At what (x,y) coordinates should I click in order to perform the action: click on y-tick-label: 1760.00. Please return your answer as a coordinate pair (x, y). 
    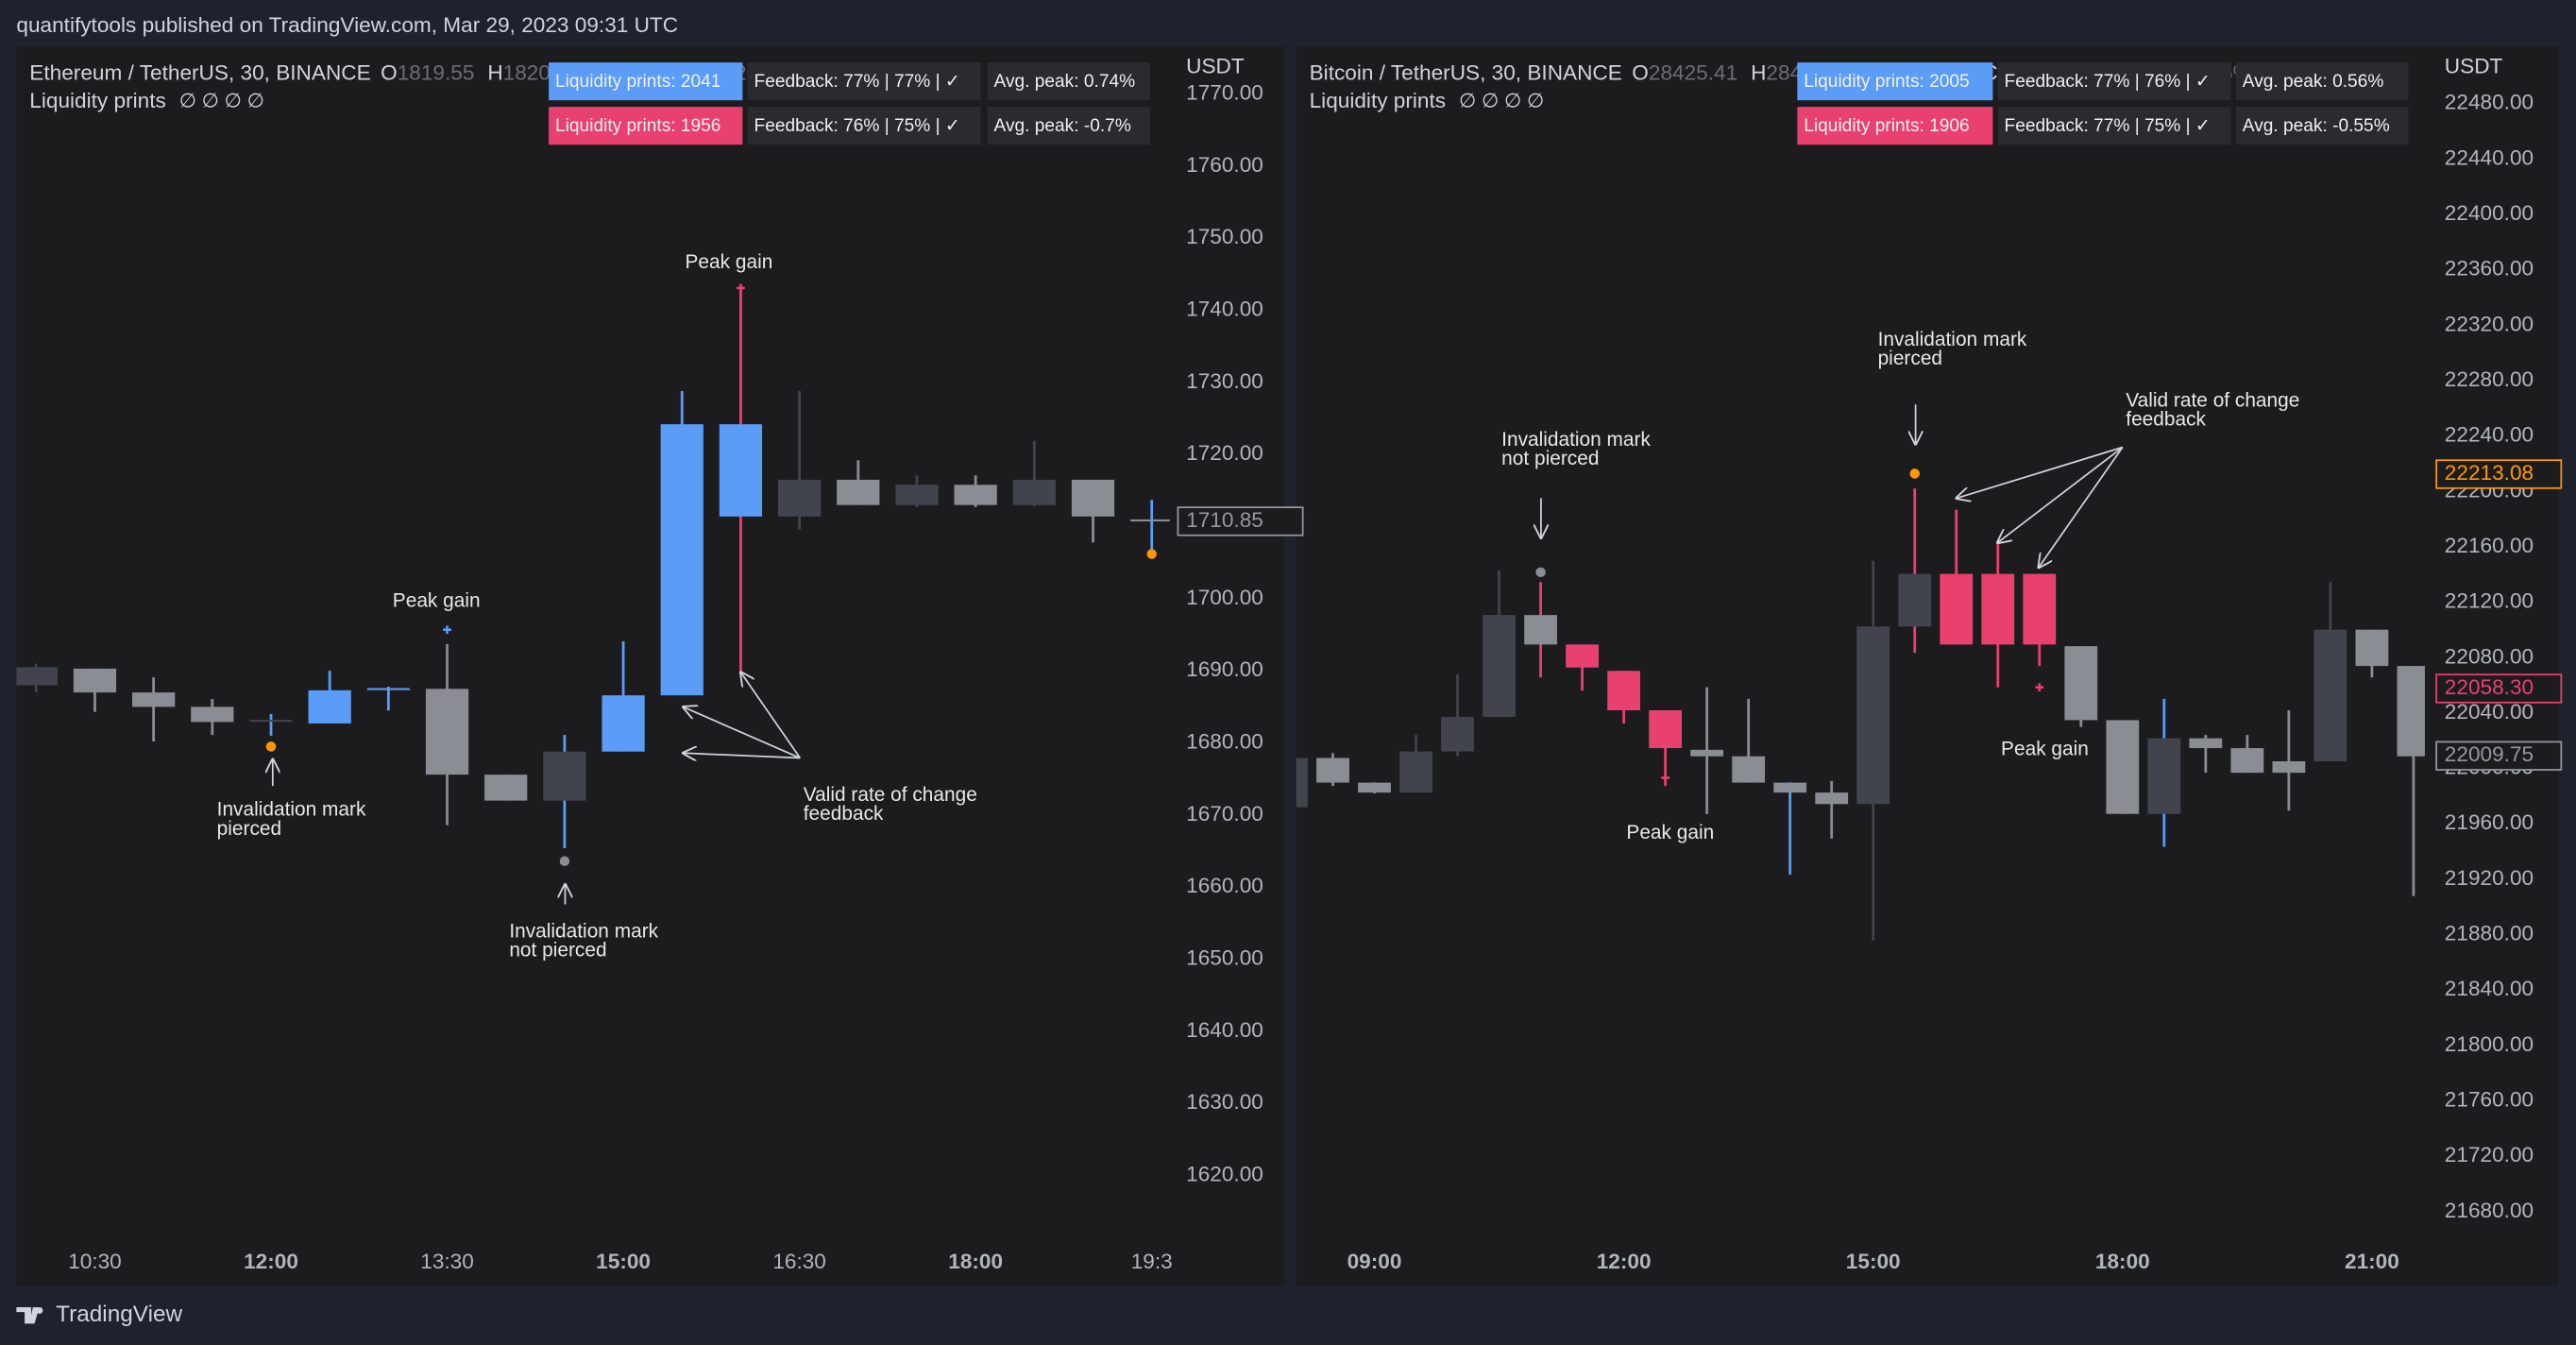
    Looking at the image, I should click on (1224, 165).